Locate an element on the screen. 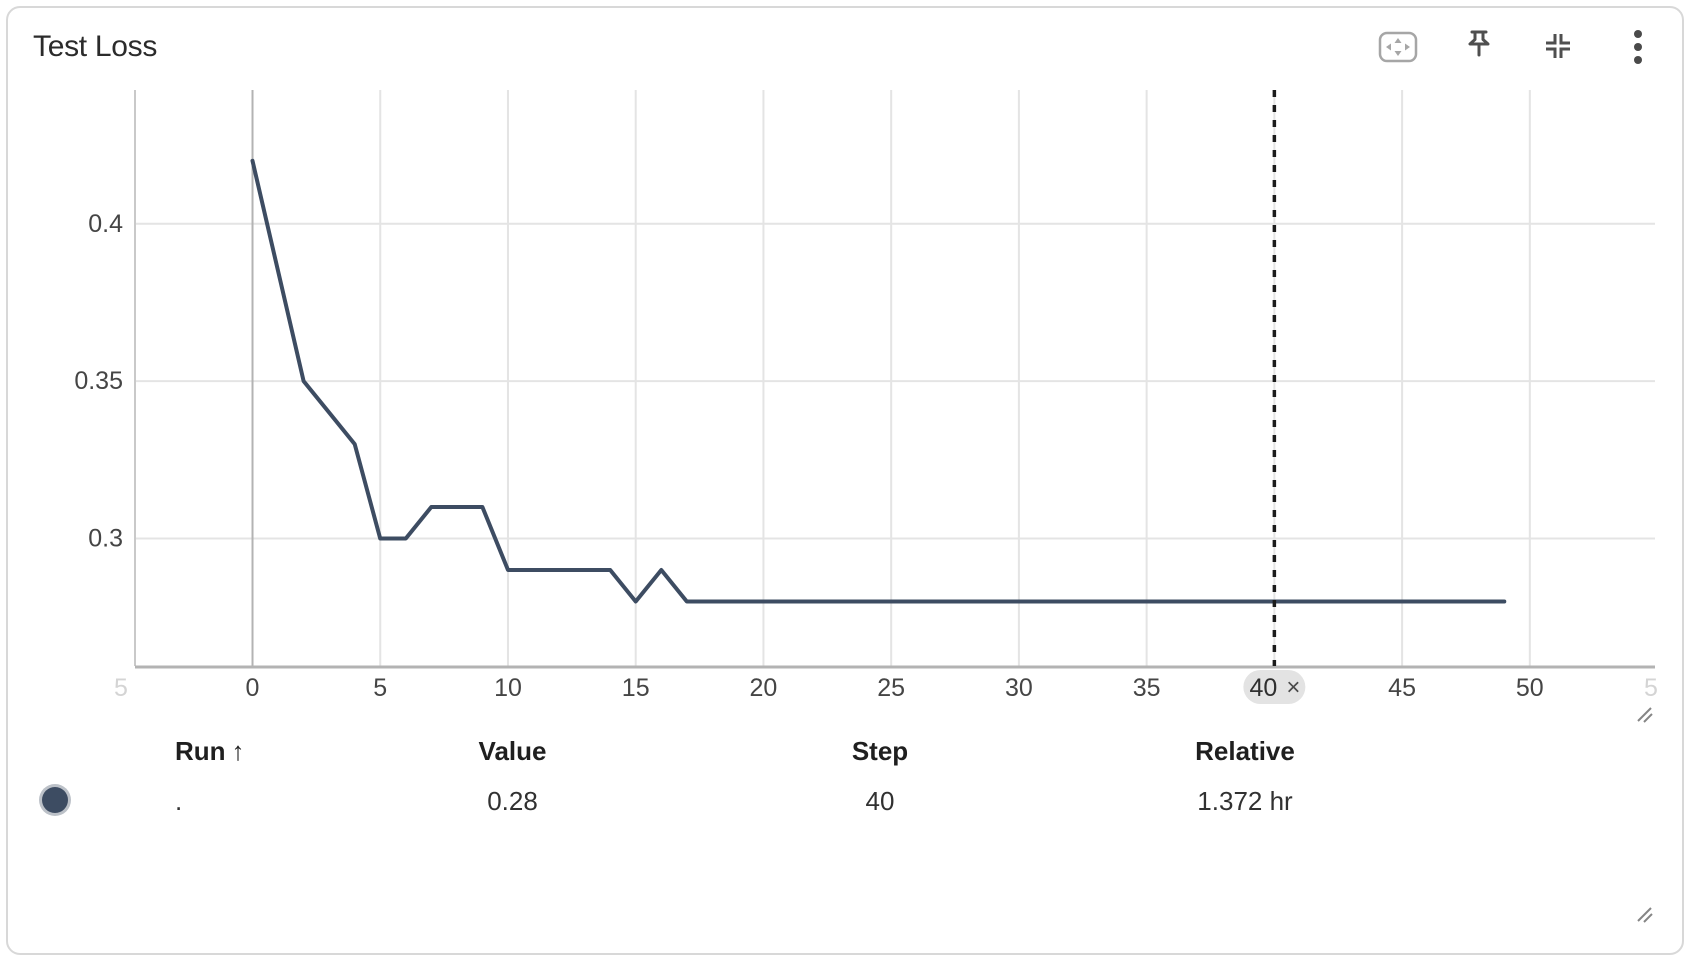  fit-to-data-icon is located at coordinates (1398, 47).